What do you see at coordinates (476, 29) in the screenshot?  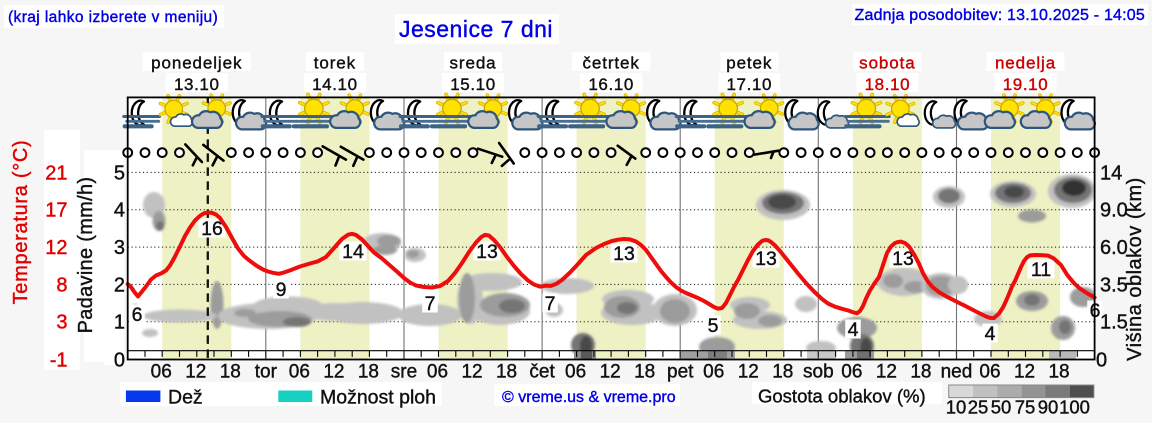 I see `svg-text: Jesenice 7 dni` at bounding box center [476, 29].